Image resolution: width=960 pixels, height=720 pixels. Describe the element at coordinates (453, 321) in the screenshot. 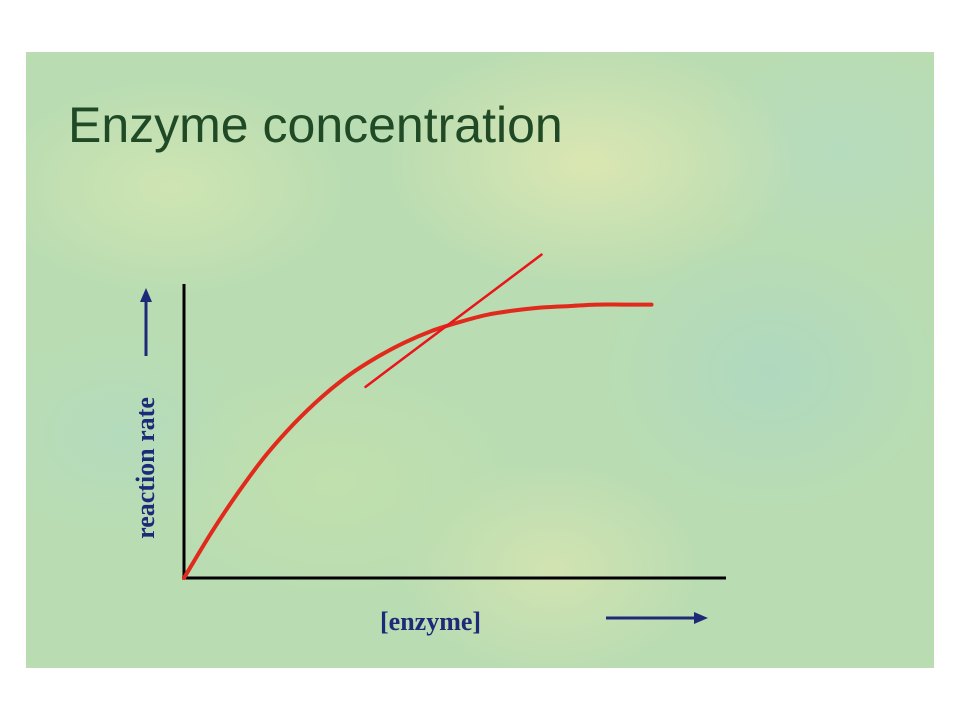

I see `series-line-tangent` at that location.